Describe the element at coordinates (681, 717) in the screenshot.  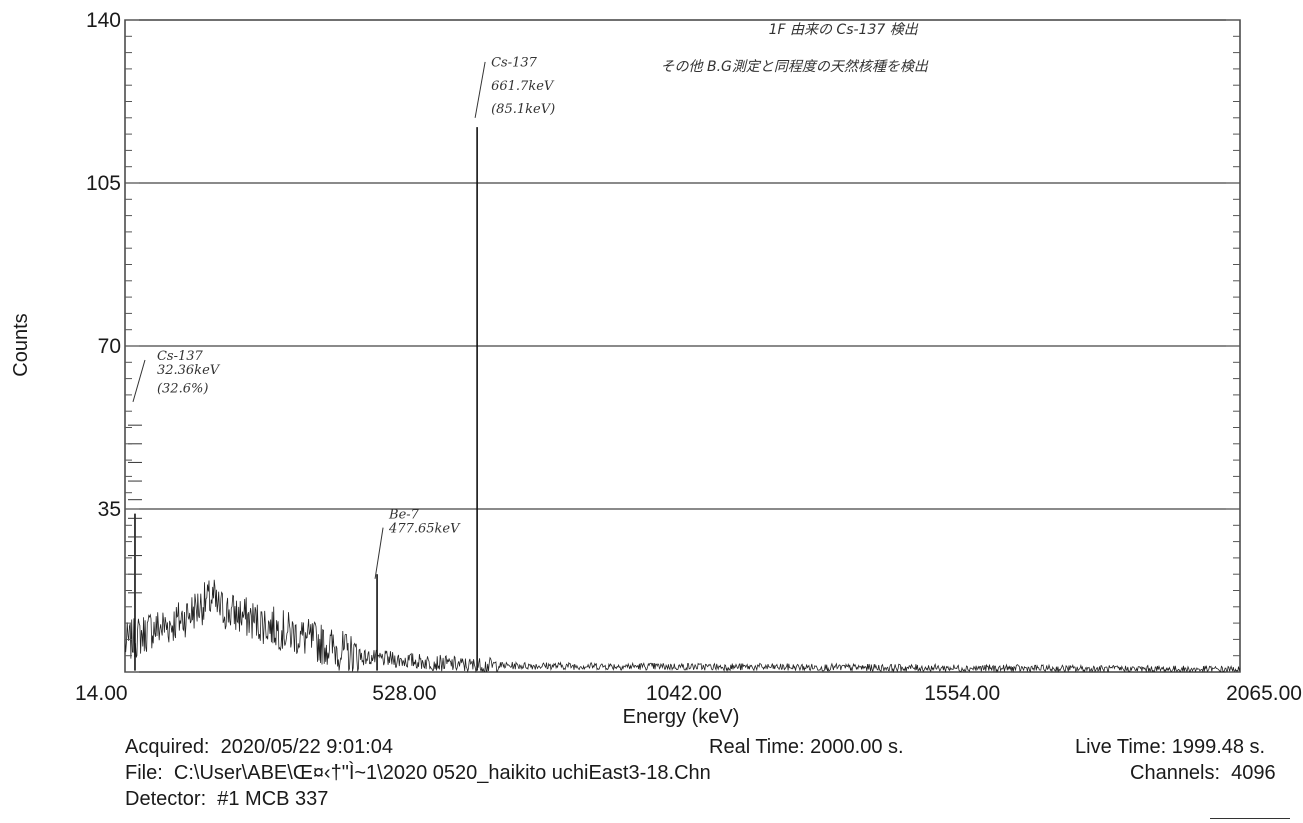
I see `x-axis-title: Energy (keV)` at that location.